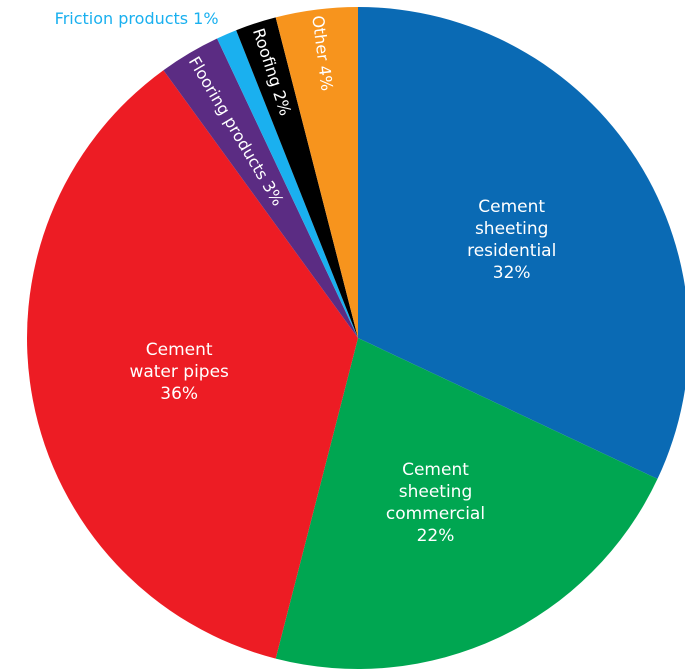  Describe the element at coordinates (435, 535) in the screenshot. I see `value-label: 22%` at that location.